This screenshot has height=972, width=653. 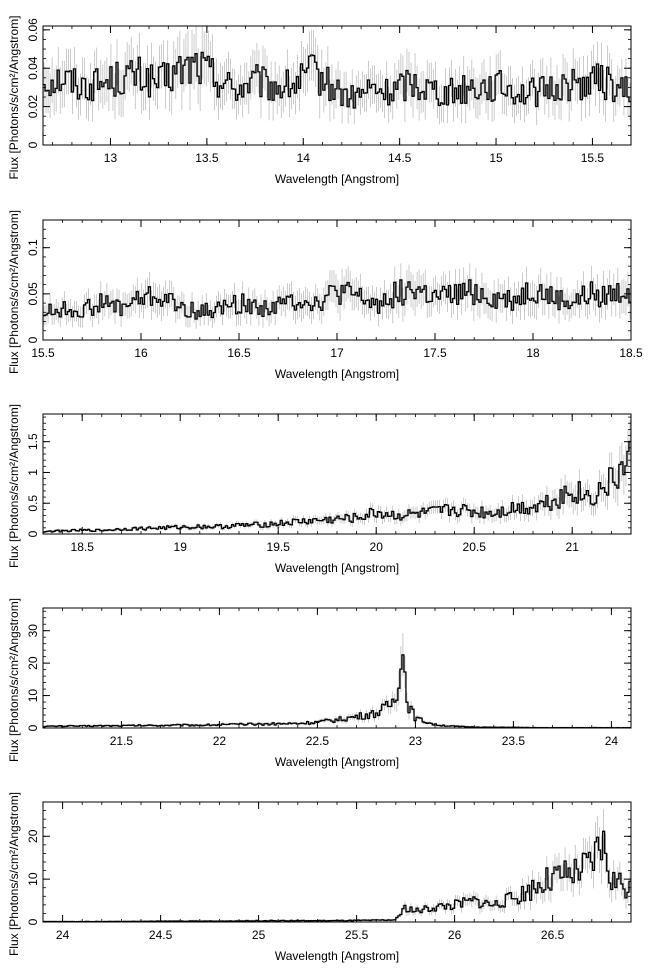 I want to click on x-tick-label: 20.5, so click(x=475, y=547).